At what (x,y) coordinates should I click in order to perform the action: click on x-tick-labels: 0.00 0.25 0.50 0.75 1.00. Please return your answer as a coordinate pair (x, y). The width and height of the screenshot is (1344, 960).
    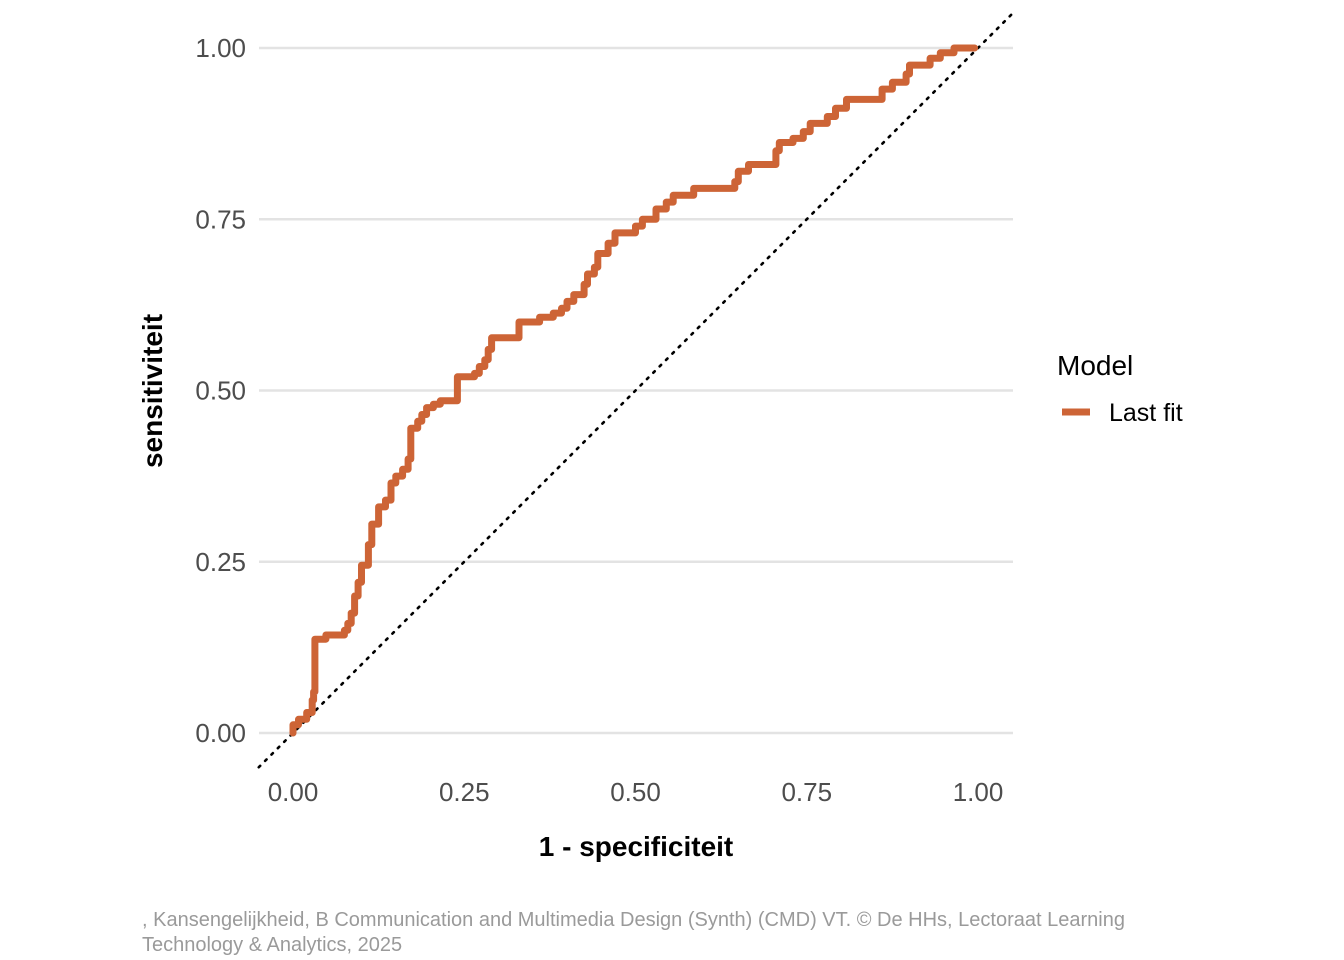
    Looking at the image, I should click on (636, 792).